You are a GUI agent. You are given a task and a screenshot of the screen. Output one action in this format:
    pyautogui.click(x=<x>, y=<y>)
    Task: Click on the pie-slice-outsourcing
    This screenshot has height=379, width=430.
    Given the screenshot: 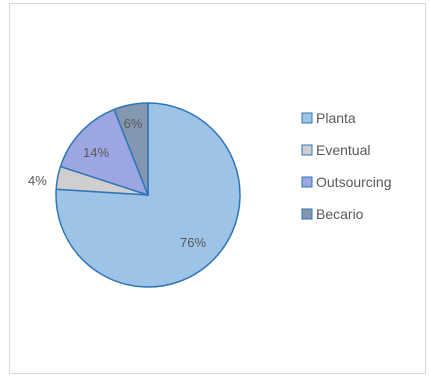 What is the action you would take?
    pyautogui.click(x=104, y=152)
    